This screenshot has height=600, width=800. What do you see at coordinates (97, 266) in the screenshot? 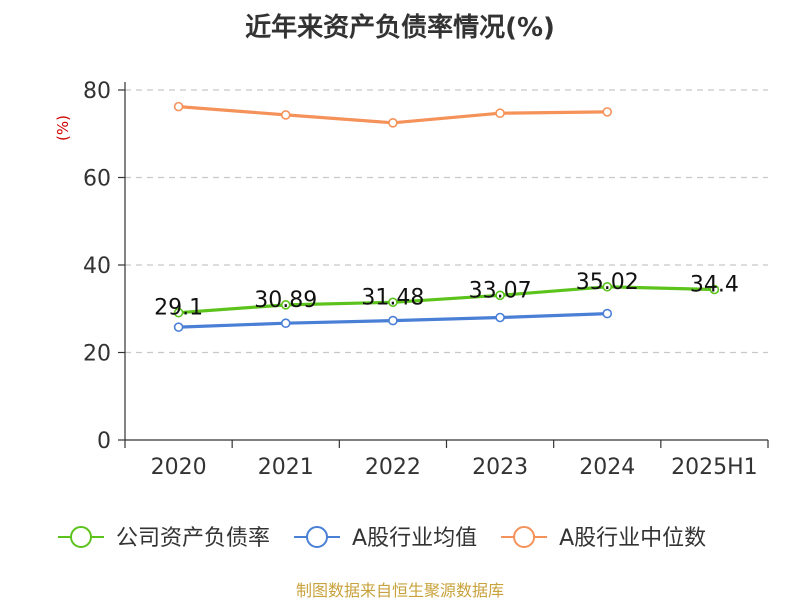
I see `y-tick-label-40: 40` at bounding box center [97, 266].